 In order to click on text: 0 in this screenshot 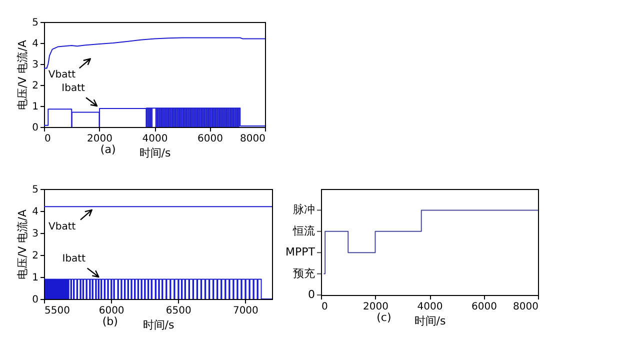, I will do `click(311, 294)`.